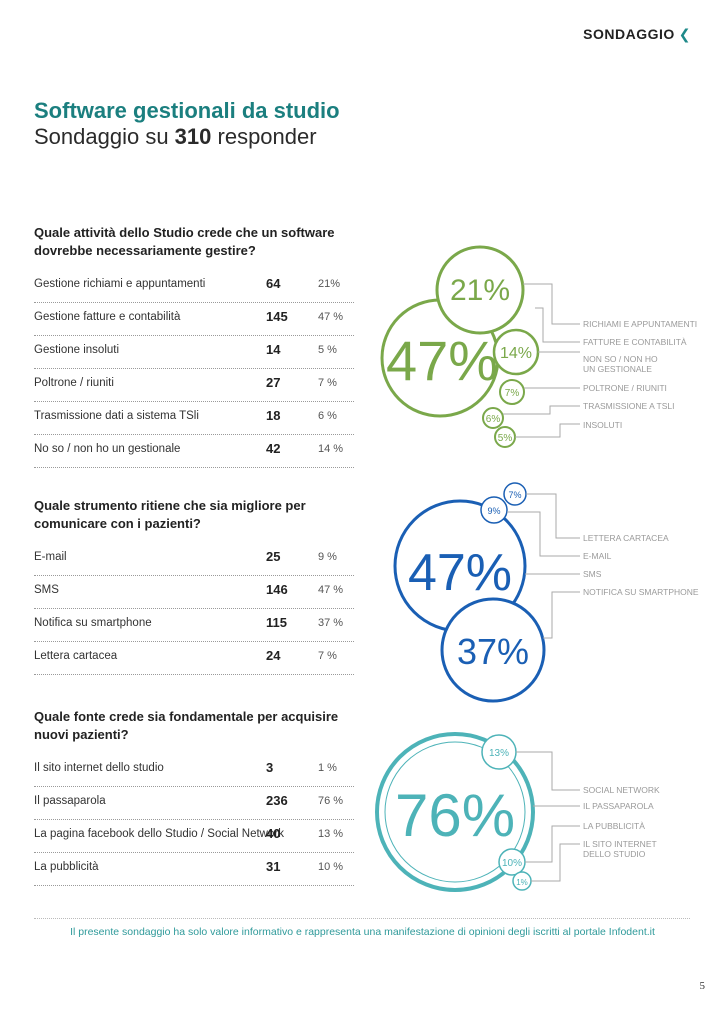  What do you see at coordinates (273, 556) in the screenshot?
I see `row-count: 25` at bounding box center [273, 556].